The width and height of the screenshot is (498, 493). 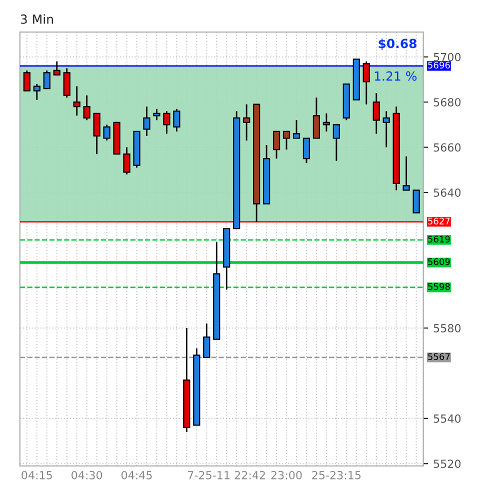 I want to click on y-tick-label: 5580, so click(x=447, y=328).